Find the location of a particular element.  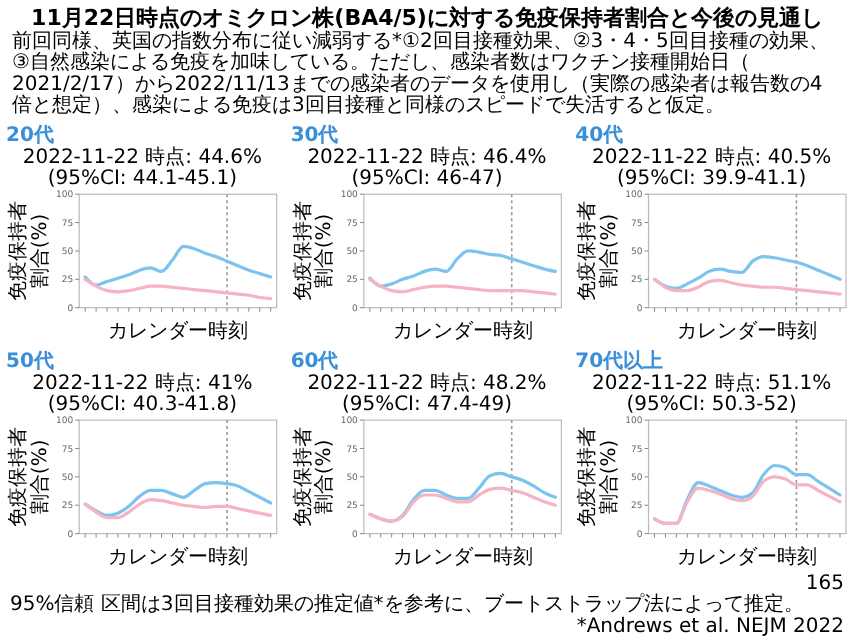

chart-subtitle: 2022-11-22 時点: 40.5% (95%CI: 39.9-41.1) is located at coordinates (712, 167).